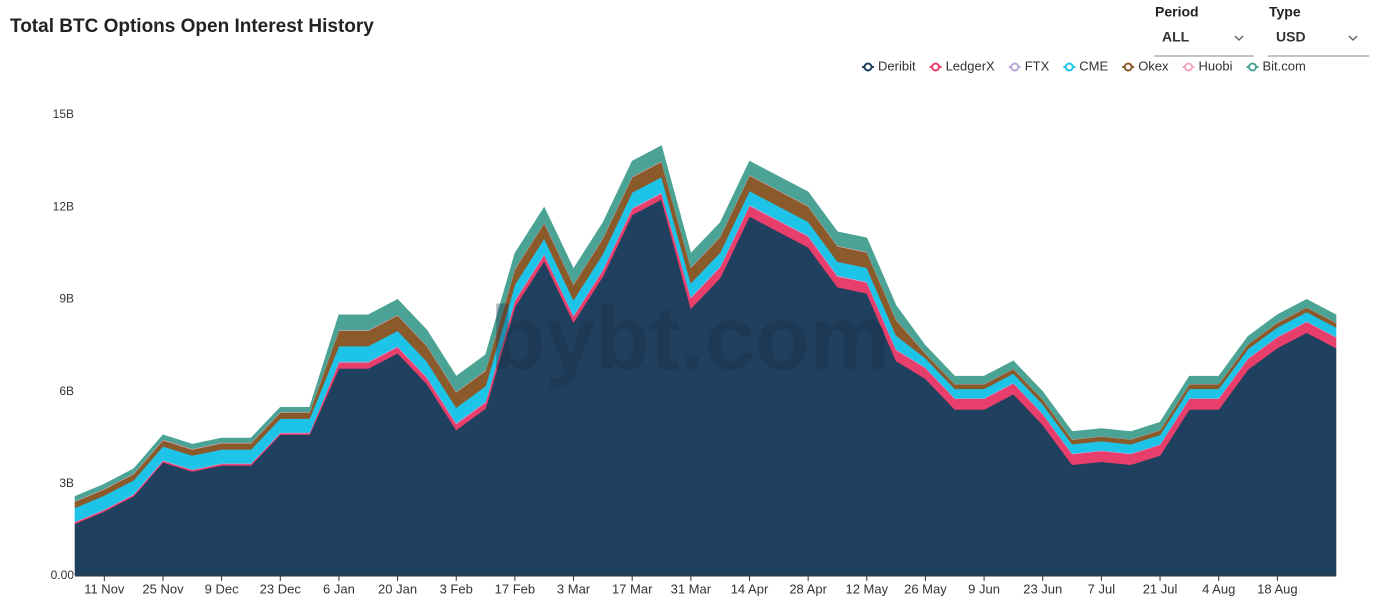 The image size is (1378, 612). What do you see at coordinates (66, 483) in the screenshot?
I see `y-tick-label: 3B` at bounding box center [66, 483].